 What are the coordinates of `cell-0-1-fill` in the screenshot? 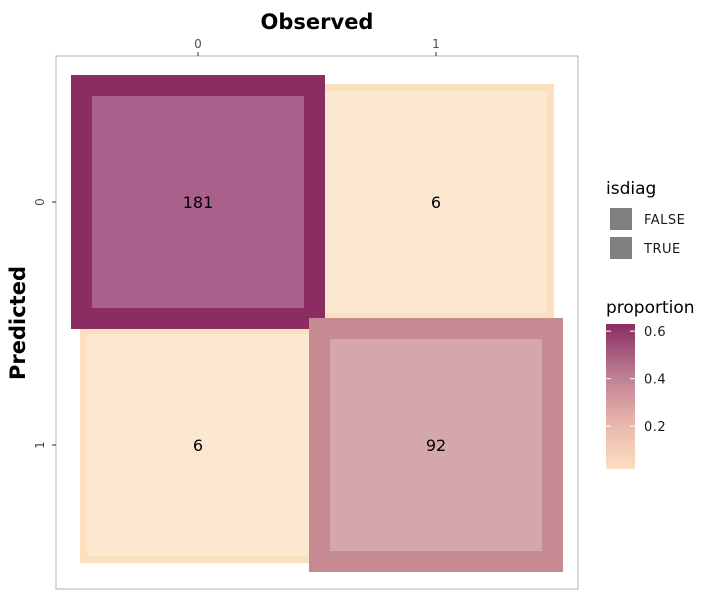 It's located at (198, 445).